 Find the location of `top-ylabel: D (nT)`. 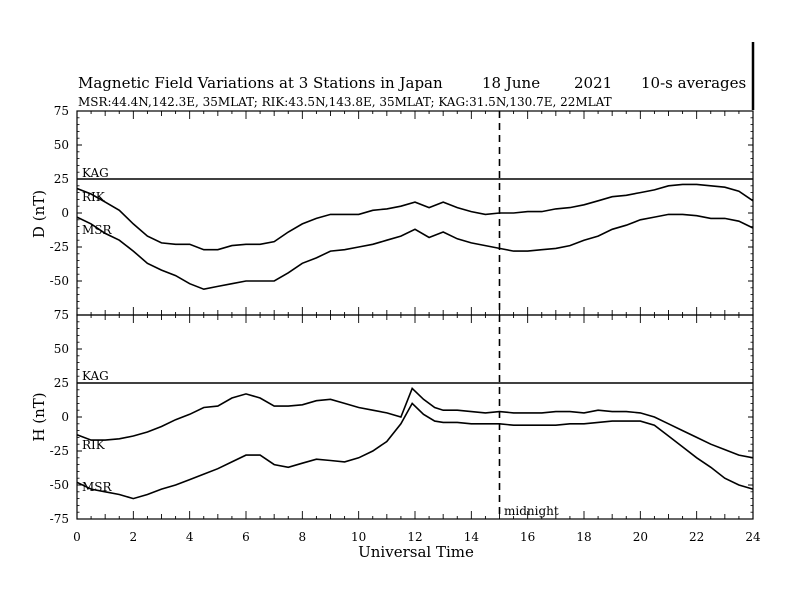

top-ylabel: D (nT) is located at coordinates (39, 214).